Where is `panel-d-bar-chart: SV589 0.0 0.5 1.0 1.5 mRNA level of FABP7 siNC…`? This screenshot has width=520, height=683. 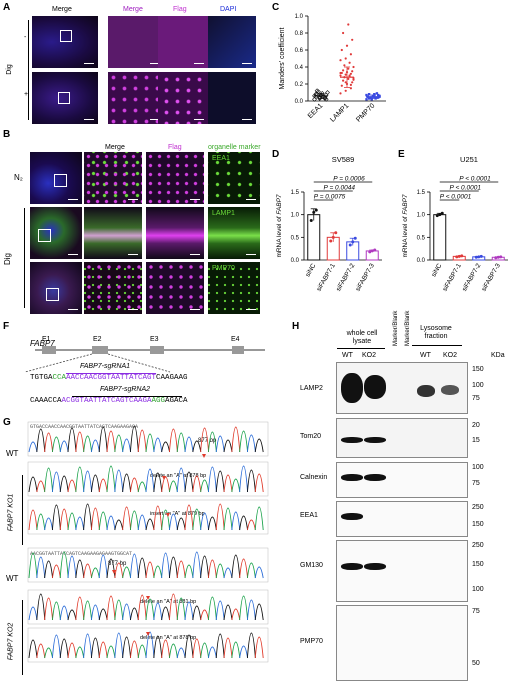
panel-d-bar-chart: SV589 0.0 0.5 1.0 1.5 mRNA level of FABP7 siNC… is located at coordinates (329, 224).